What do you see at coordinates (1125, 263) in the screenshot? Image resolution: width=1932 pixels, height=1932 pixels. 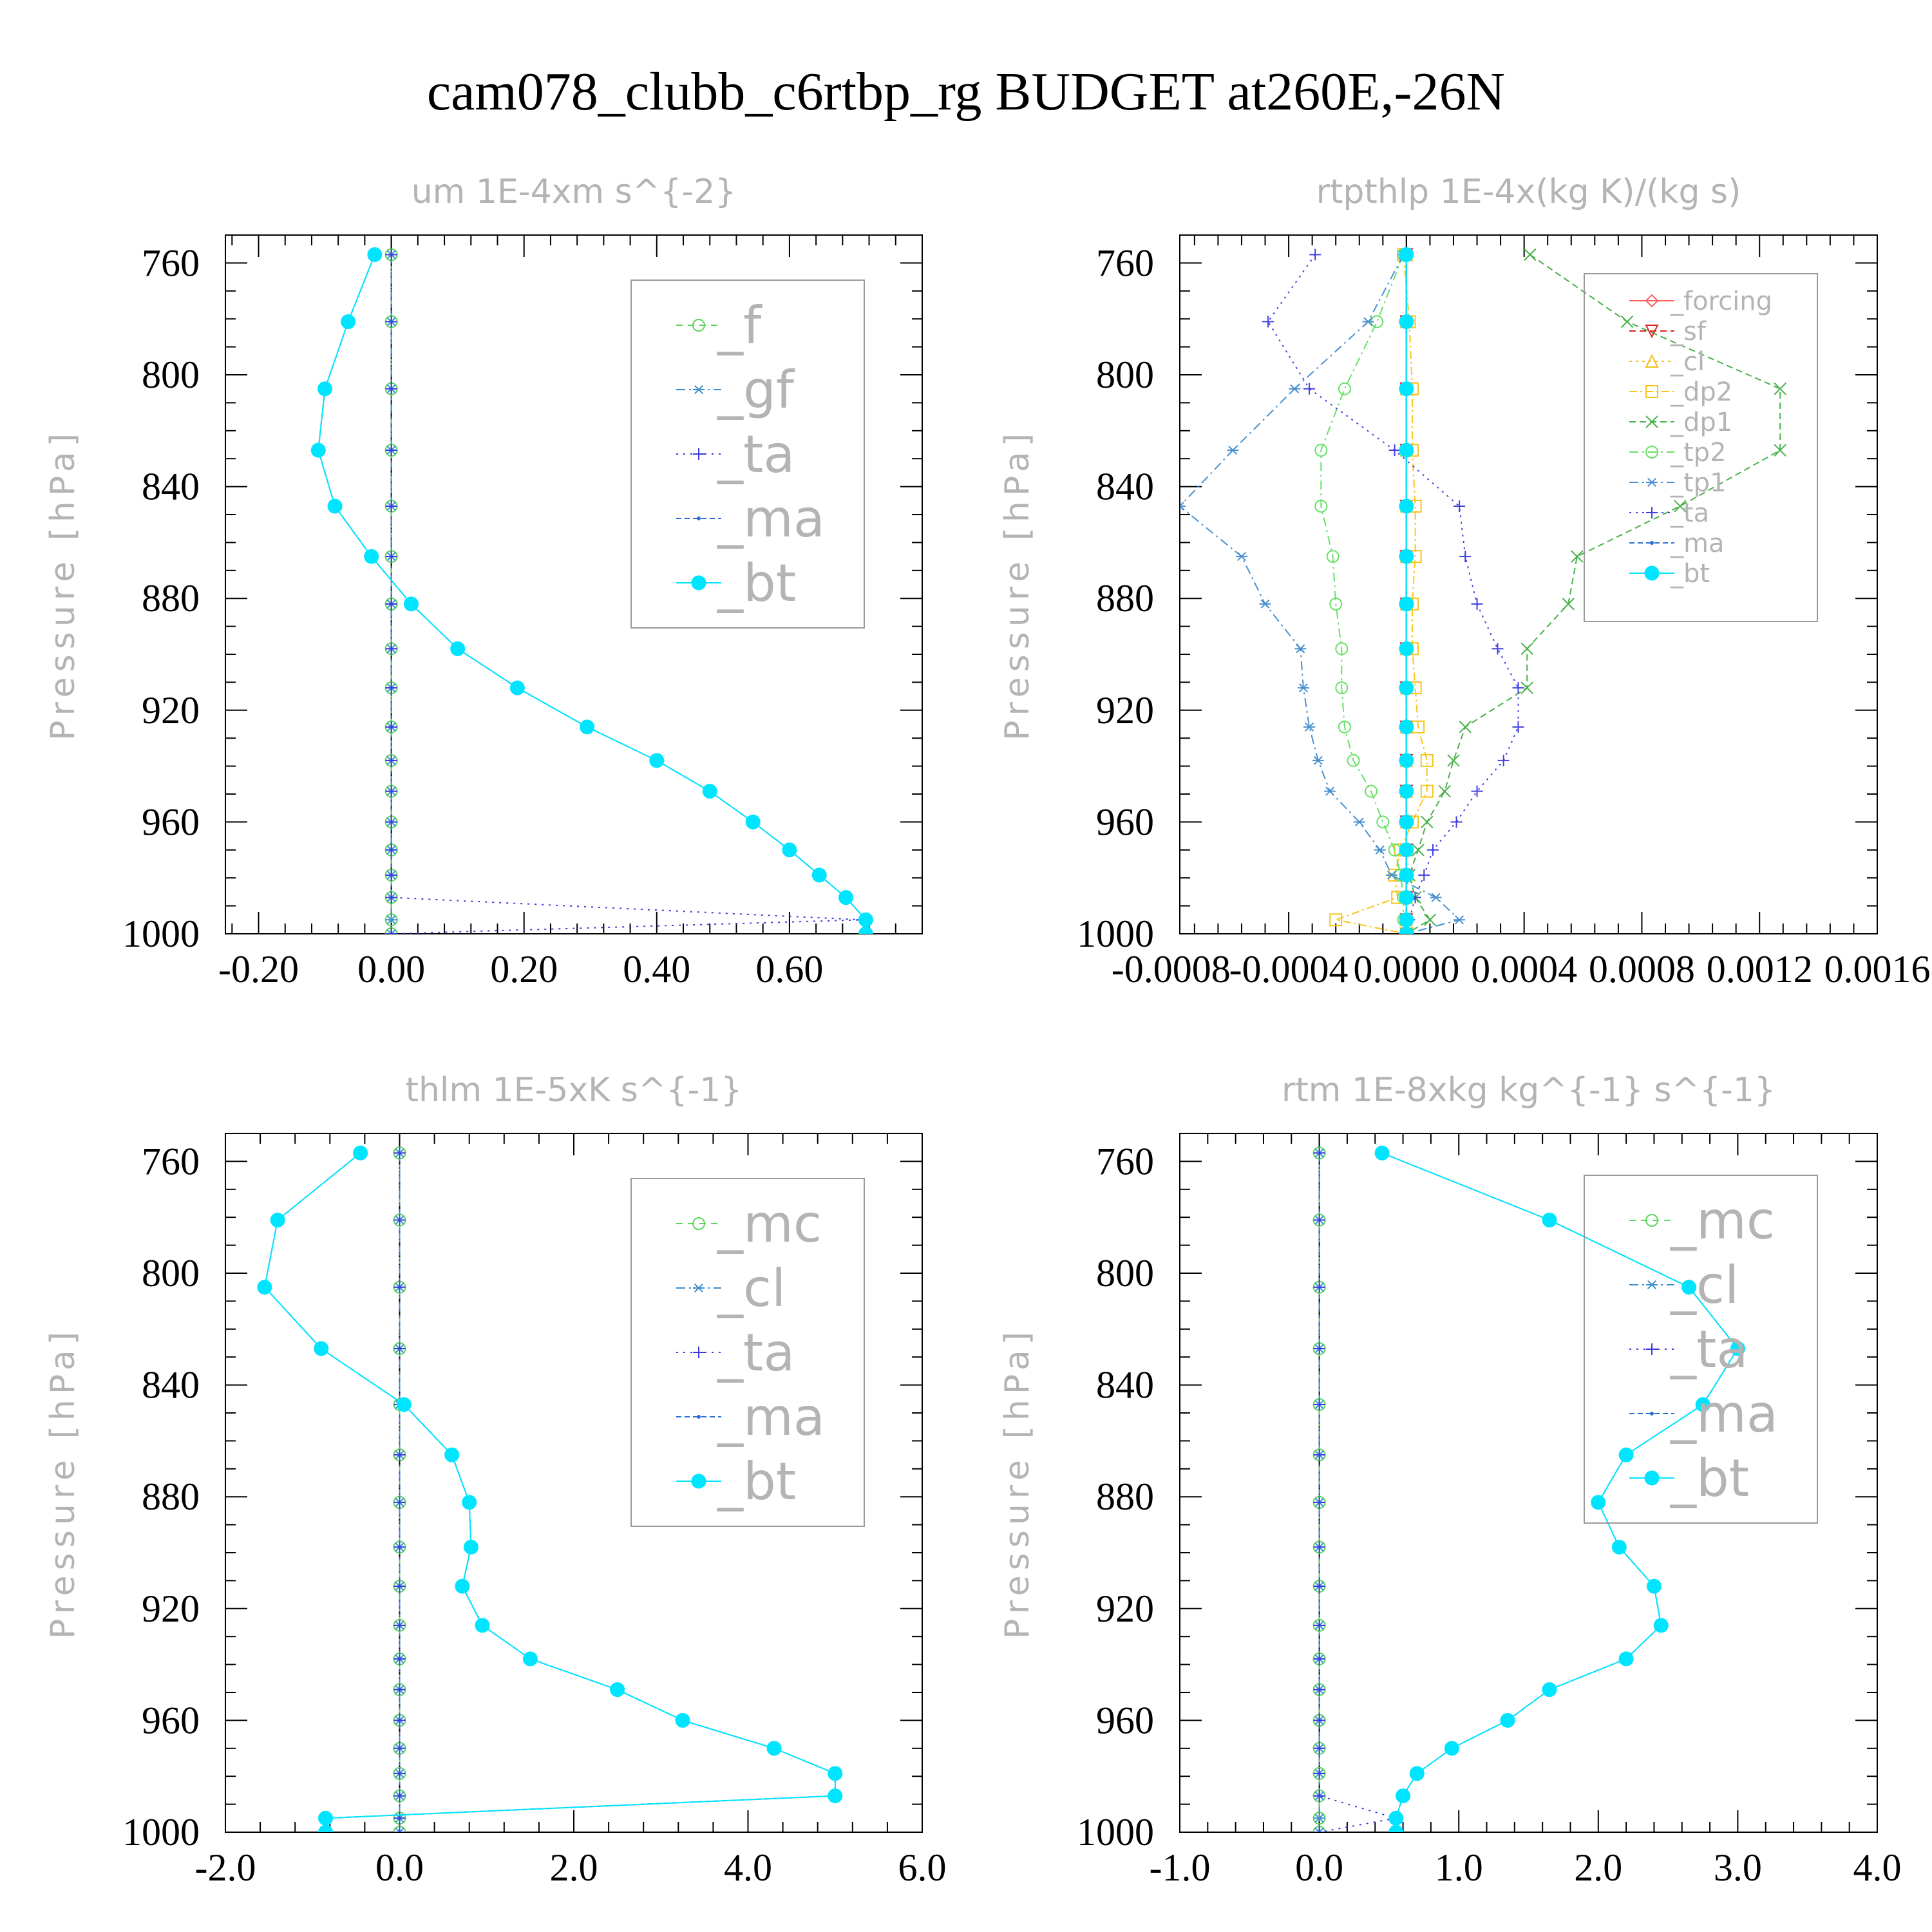 I see `y-tick-label: 760` at bounding box center [1125, 263].